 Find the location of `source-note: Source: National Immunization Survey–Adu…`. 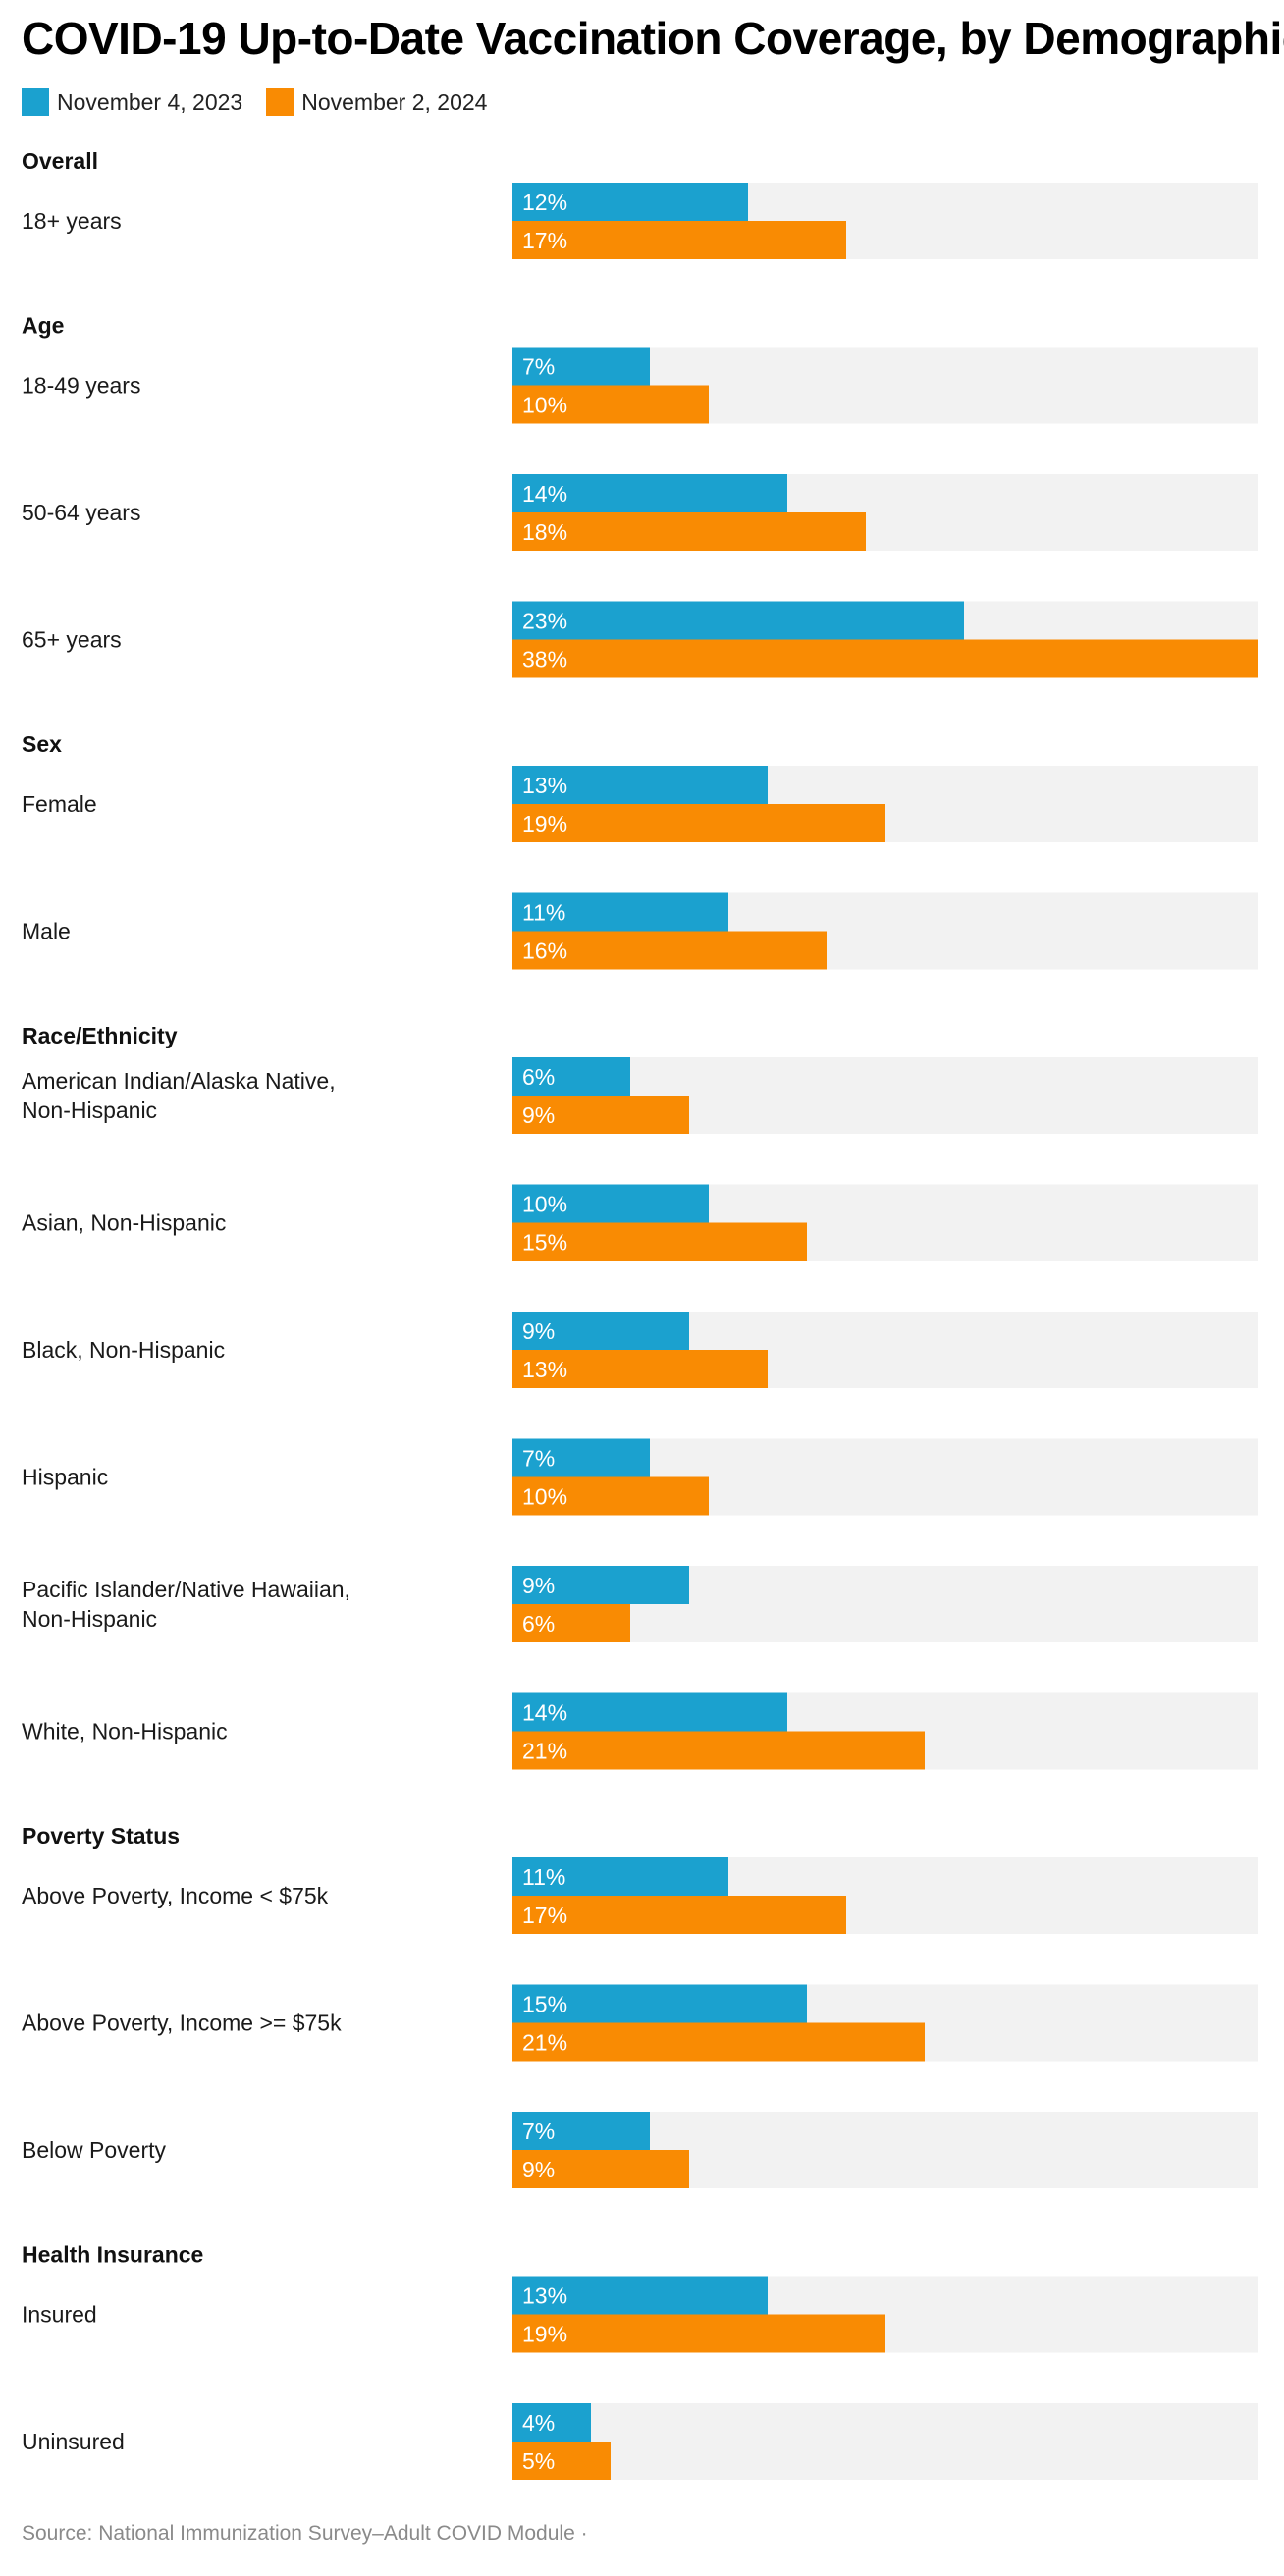

source-note: Source: National Immunization Survey–Adu… is located at coordinates (305, 2533).